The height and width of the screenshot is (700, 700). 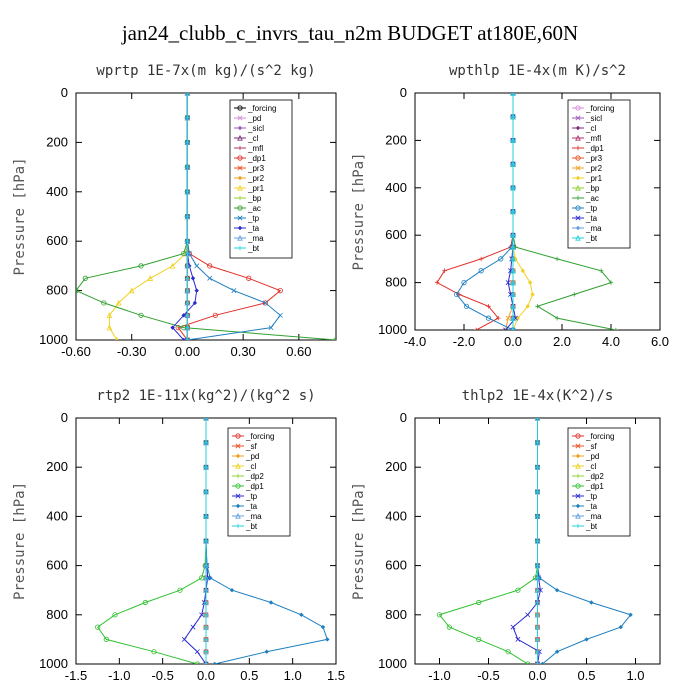 What do you see at coordinates (415, 341) in the screenshot?
I see `x-tick-label: -4.0` at bounding box center [415, 341].